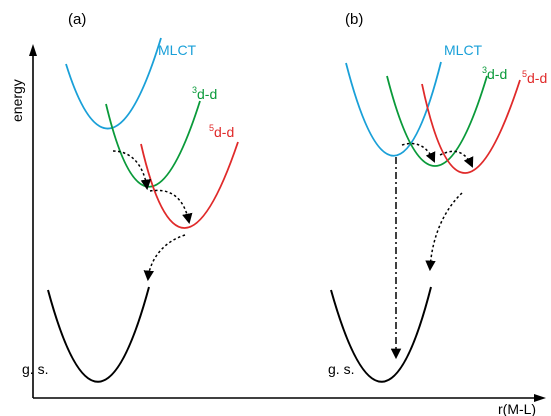 Image resolution: width=551 pixels, height=416 pixels. What do you see at coordinates (393, 109) in the screenshot?
I see `panel-b-mlct-curve` at bounding box center [393, 109].